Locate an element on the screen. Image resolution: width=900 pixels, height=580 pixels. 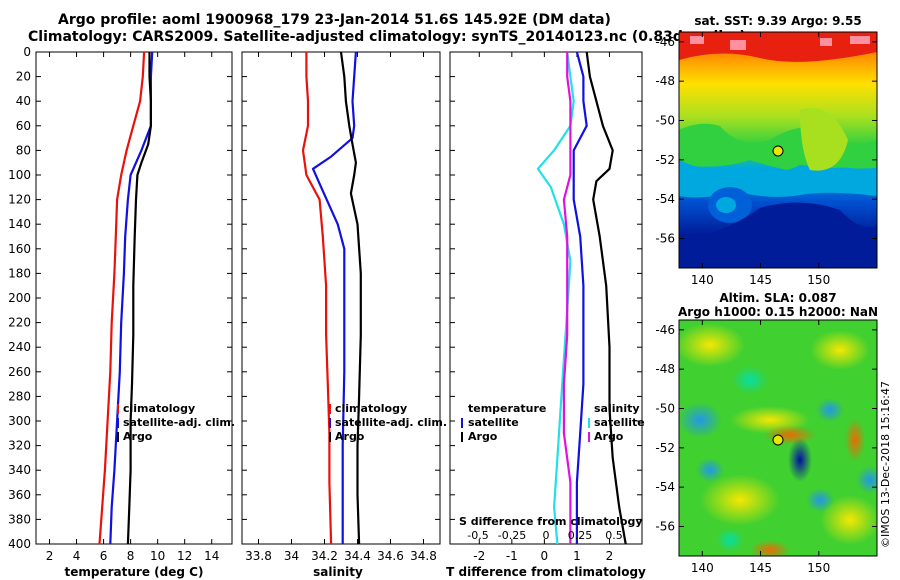
depth-tick-label: 320 is located at coordinates (19, 446).